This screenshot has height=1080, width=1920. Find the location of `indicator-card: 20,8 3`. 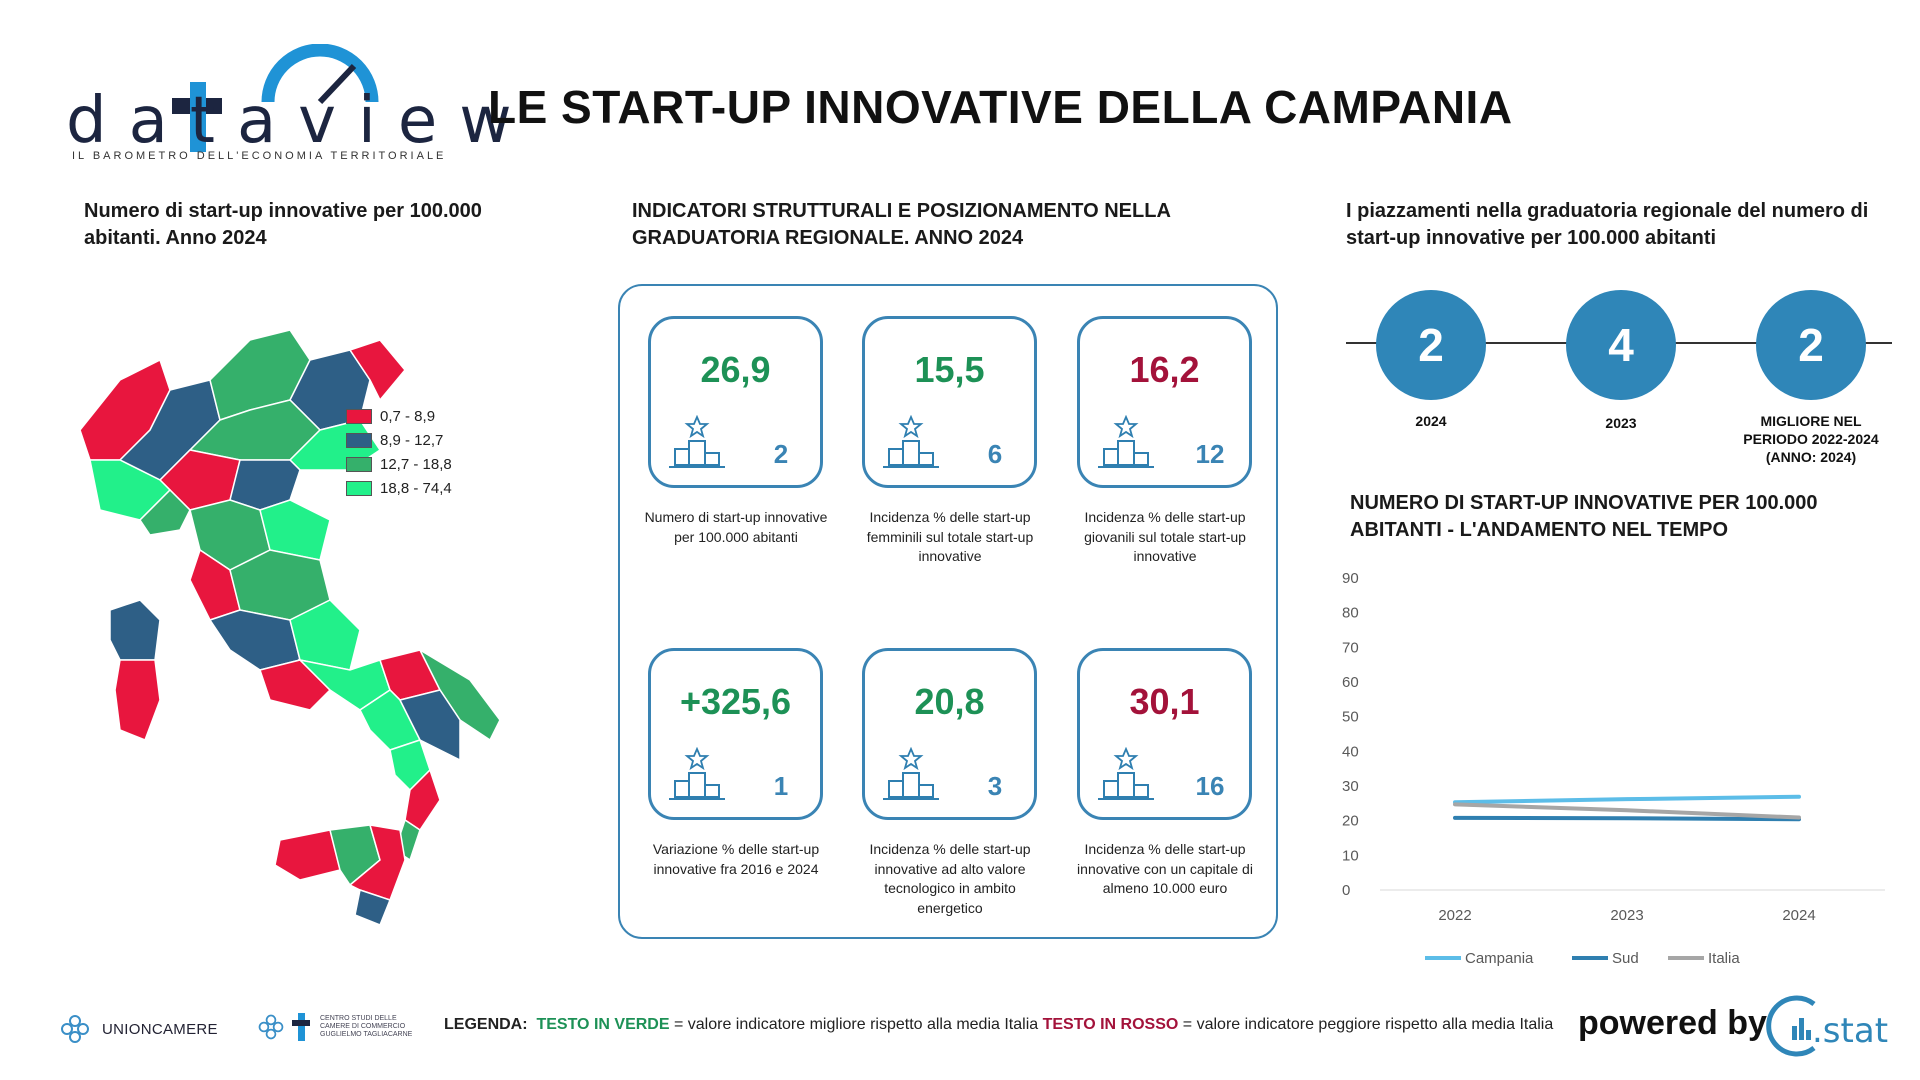

indicator-card: 20,8 3 is located at coordinates (949, 734).